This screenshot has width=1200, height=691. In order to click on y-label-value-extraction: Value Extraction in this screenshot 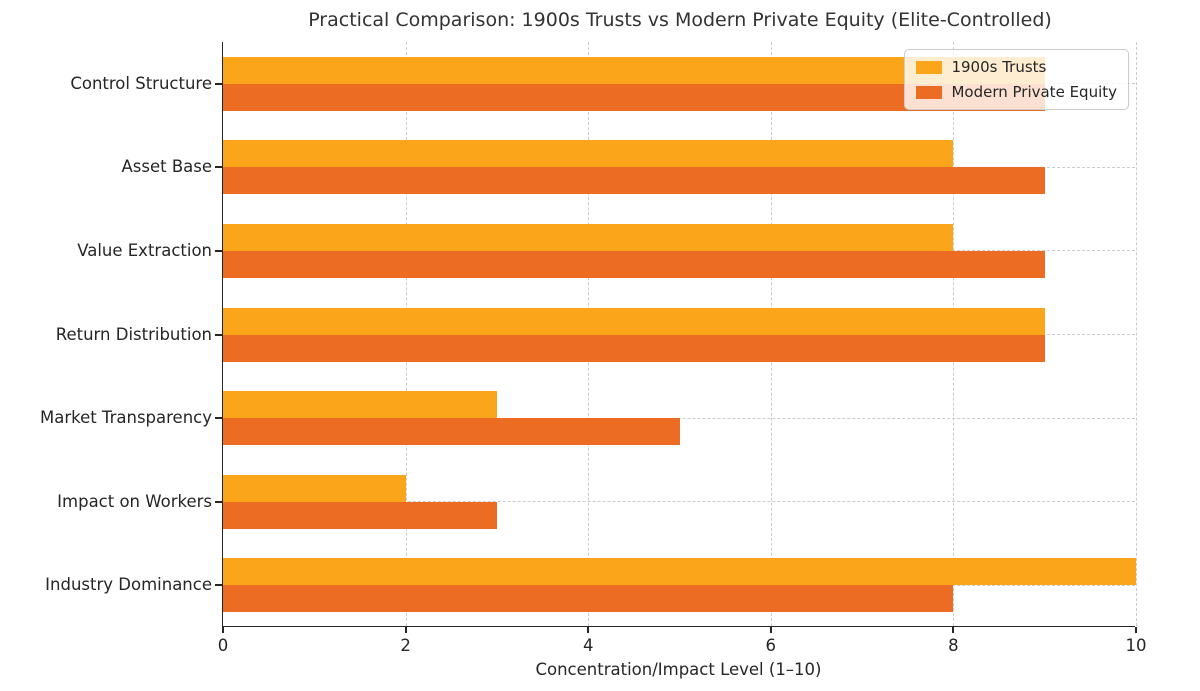, I will do `click(144, 250)`.